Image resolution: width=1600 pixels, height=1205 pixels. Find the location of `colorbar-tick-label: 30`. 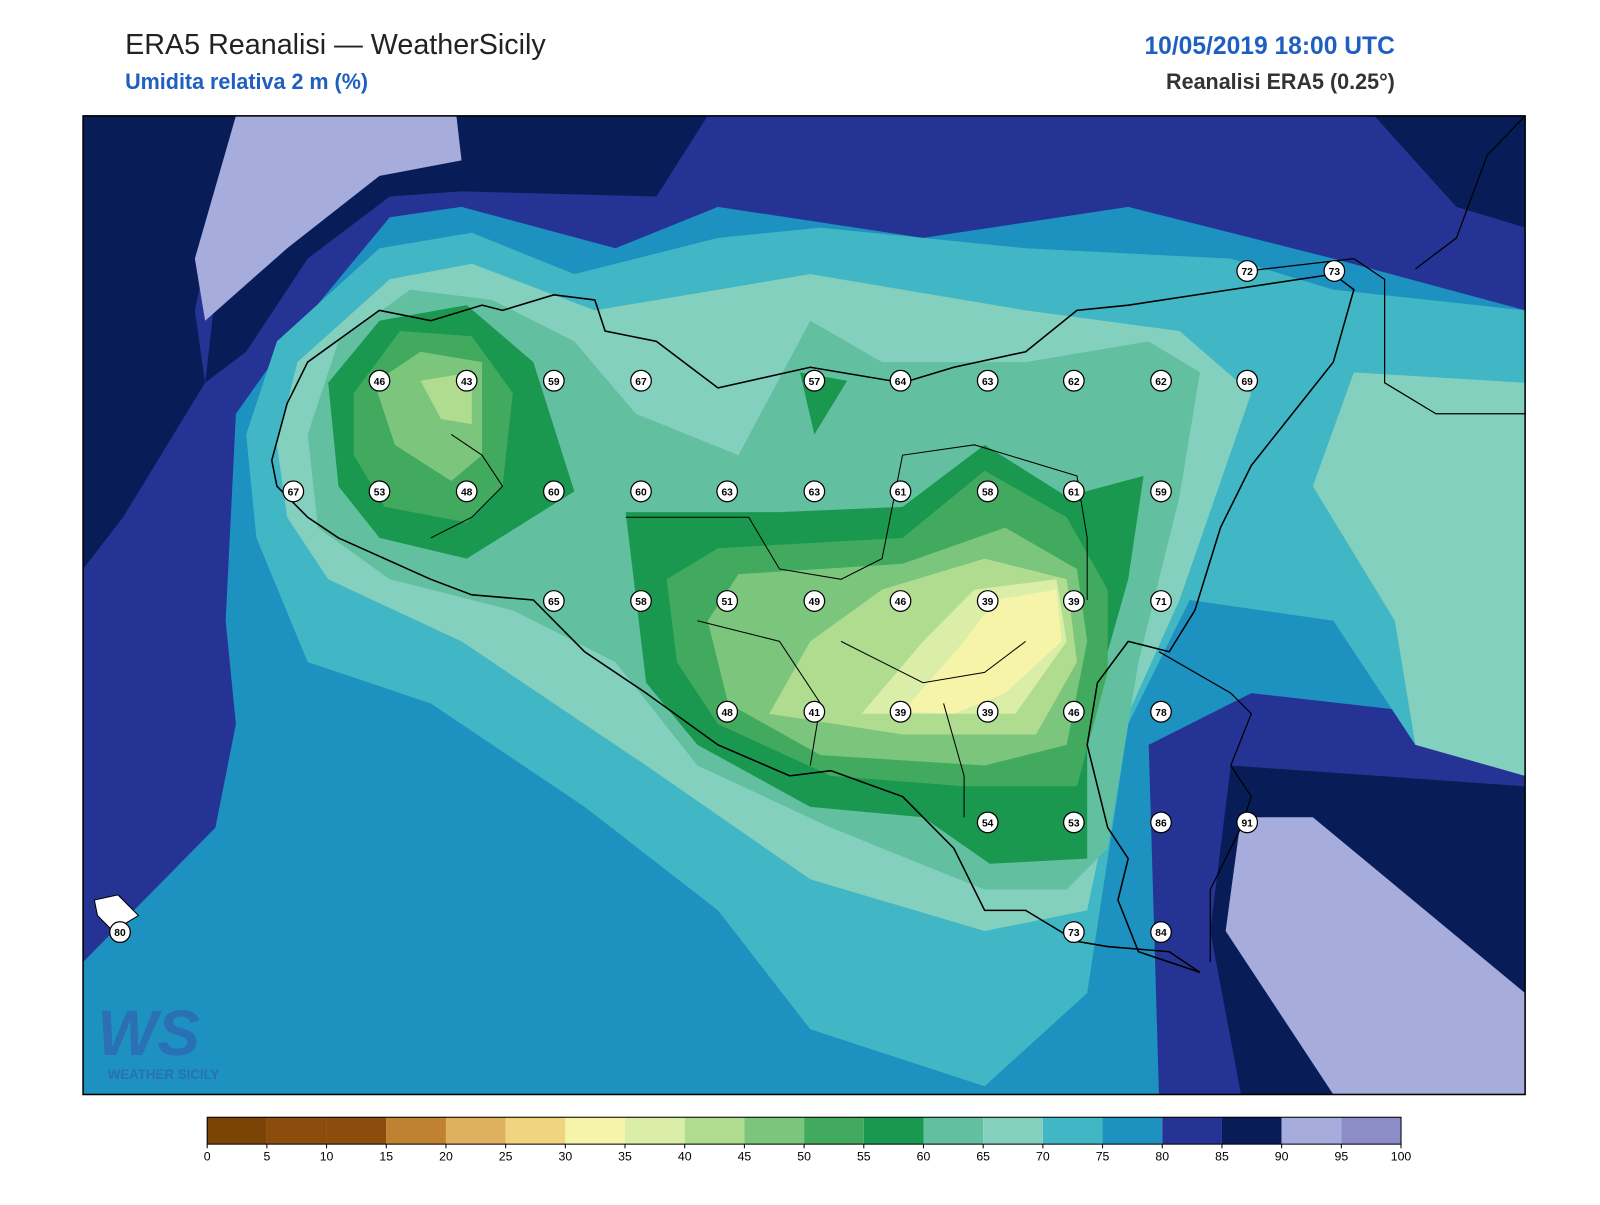

colorbar-tick-label: 30 is located at coordinates (565, 1157).